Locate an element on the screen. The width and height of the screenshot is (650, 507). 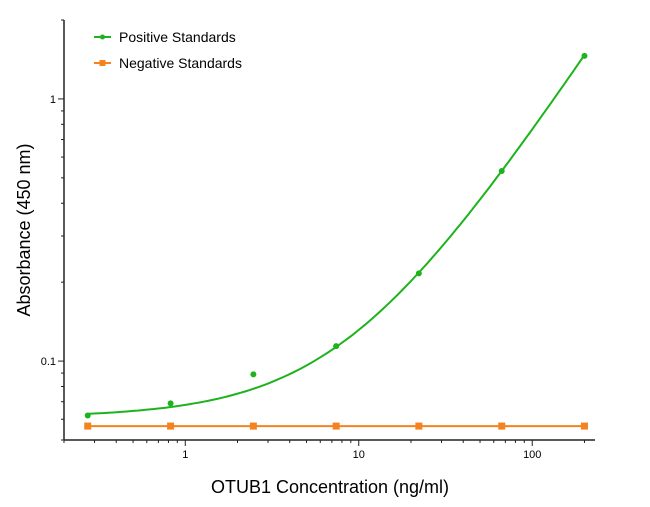
legend-label: Positive Standards is located at coordinates (177, 37).